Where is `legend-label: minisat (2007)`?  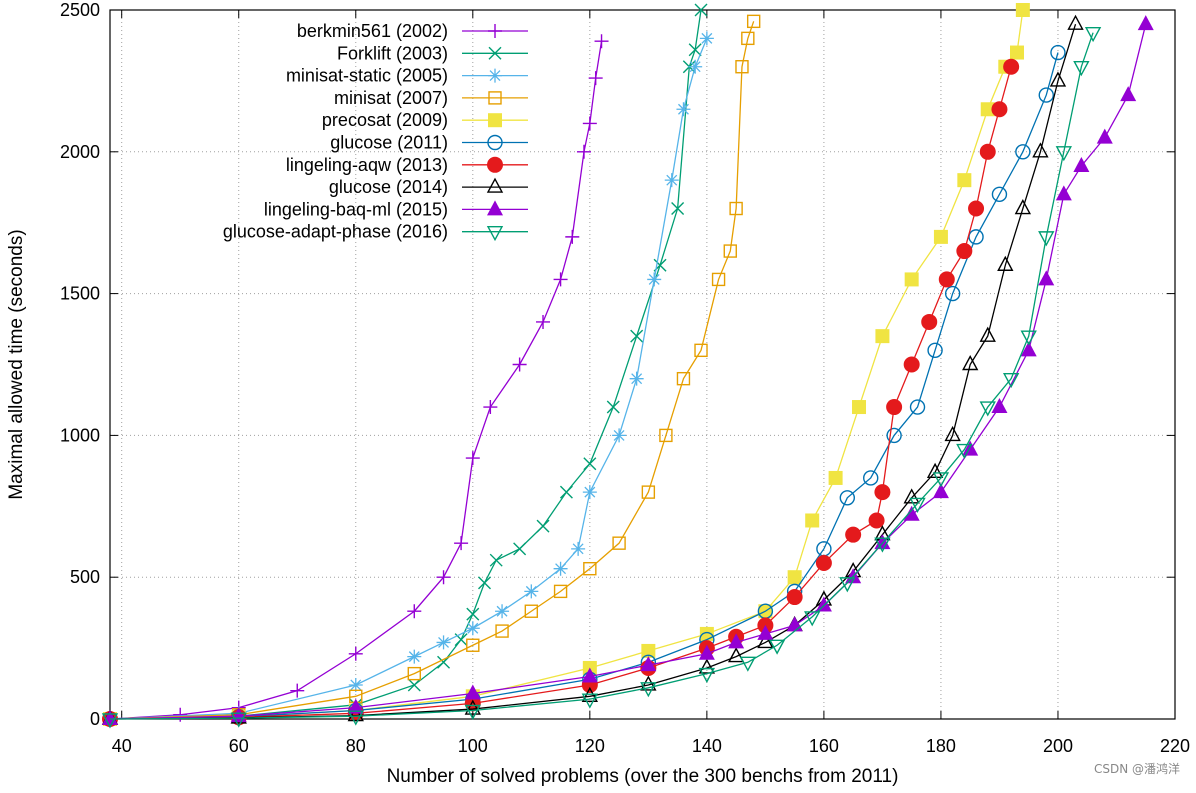
legend-label: minisat (2007) is located at coordinates (391, 98).